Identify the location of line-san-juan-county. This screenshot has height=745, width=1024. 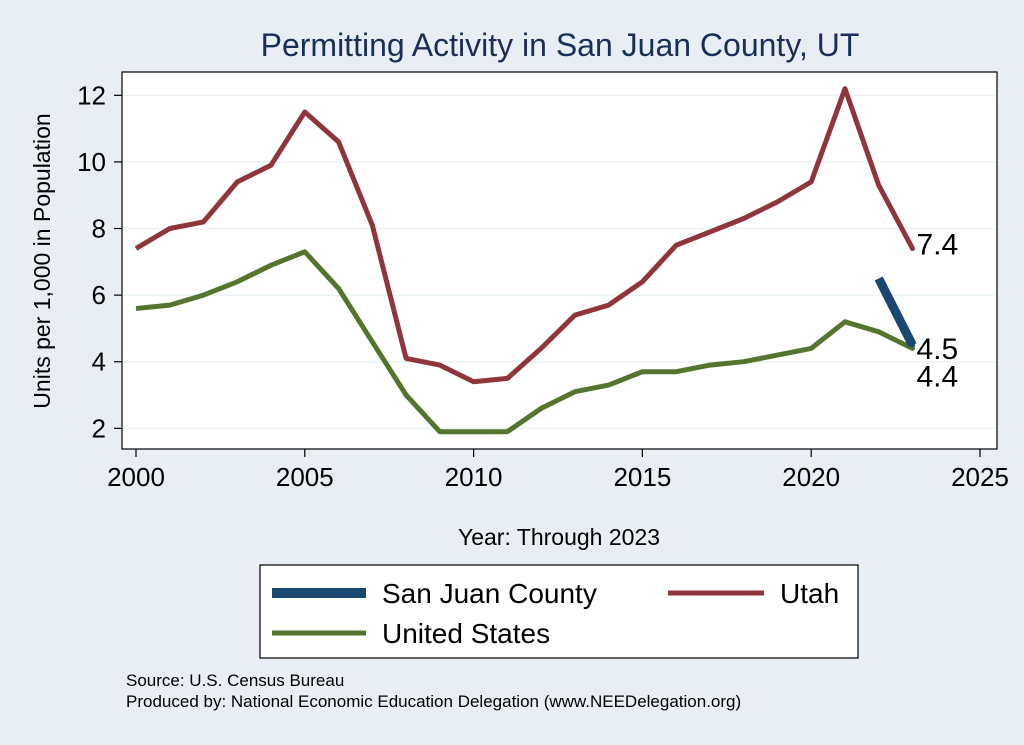
(895, 312).